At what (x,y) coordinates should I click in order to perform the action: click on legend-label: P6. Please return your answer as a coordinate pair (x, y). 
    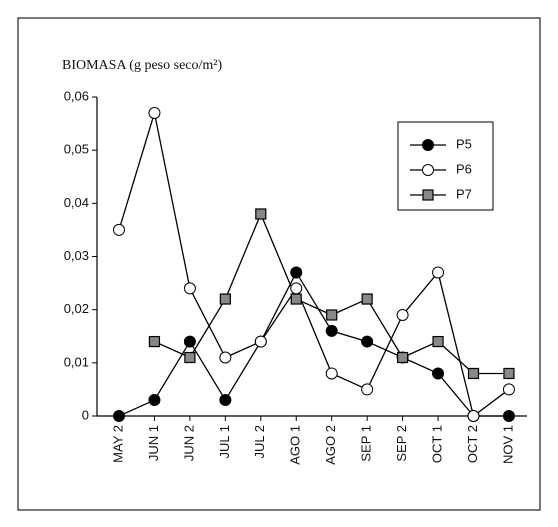
    Looking at the image, I should click on (464, 168).